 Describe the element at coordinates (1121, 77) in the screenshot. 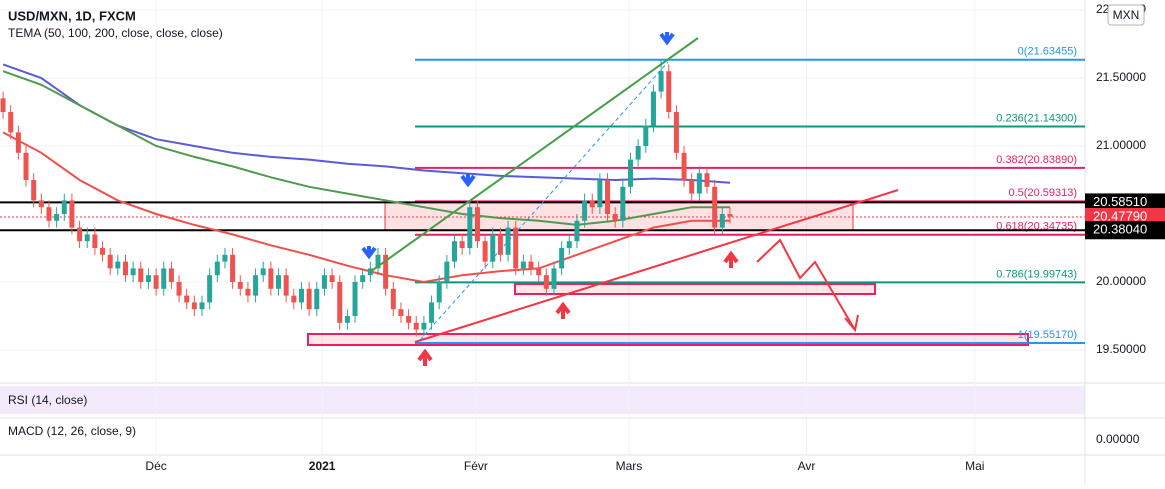

I see `y-tick-label: 21.50000` at that location.